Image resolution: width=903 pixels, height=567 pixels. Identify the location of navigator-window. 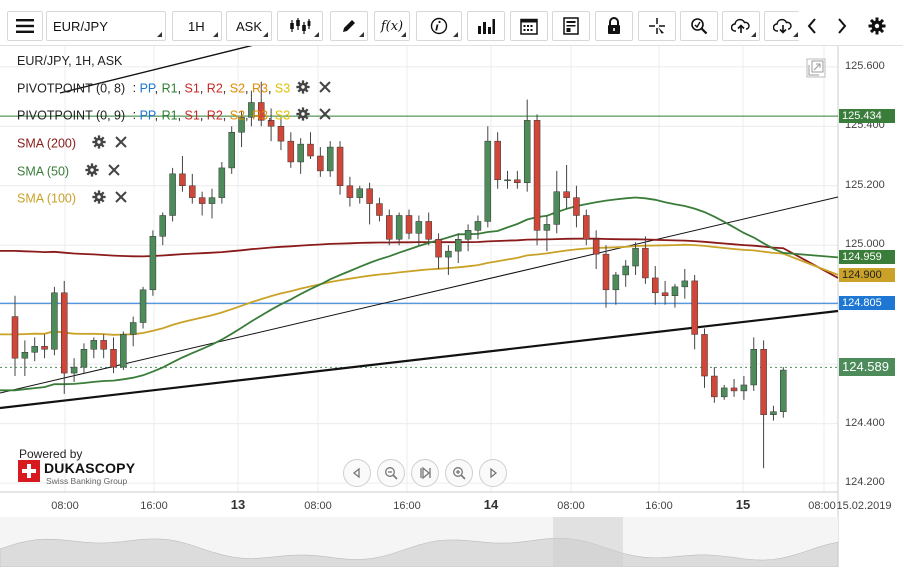
(588, 542).